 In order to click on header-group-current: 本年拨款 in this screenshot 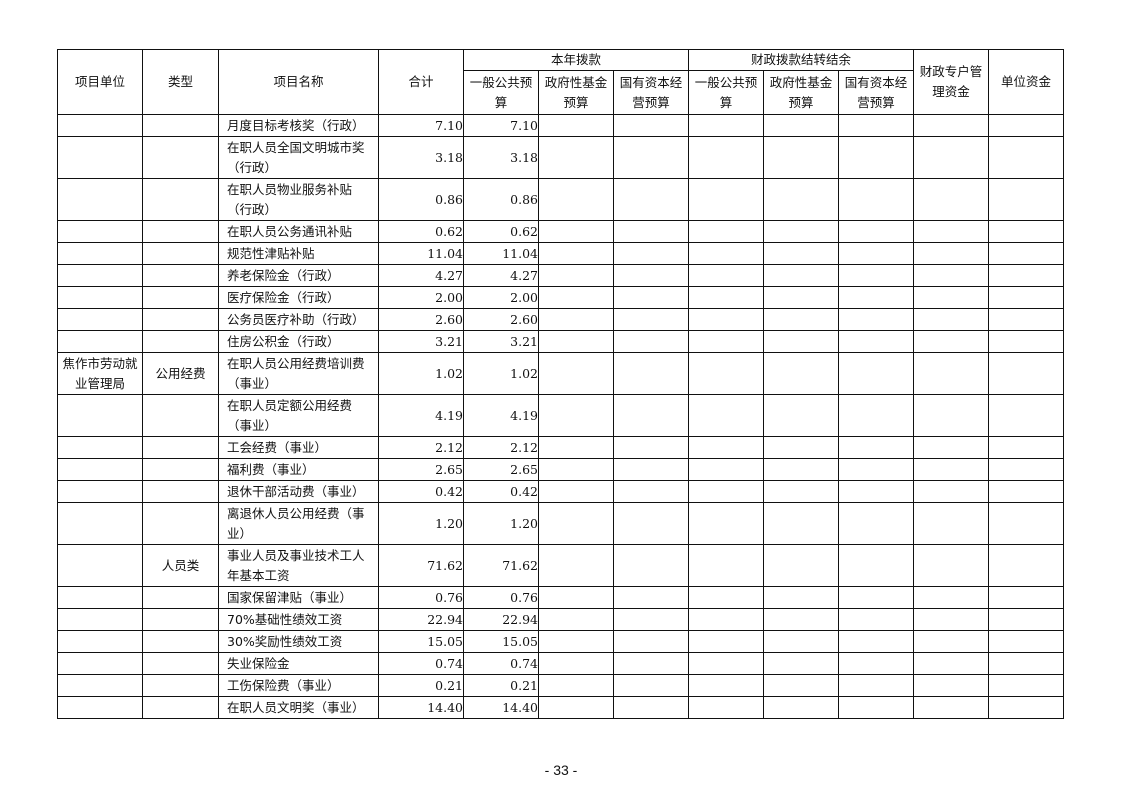, I will do `click(576, 60)`.